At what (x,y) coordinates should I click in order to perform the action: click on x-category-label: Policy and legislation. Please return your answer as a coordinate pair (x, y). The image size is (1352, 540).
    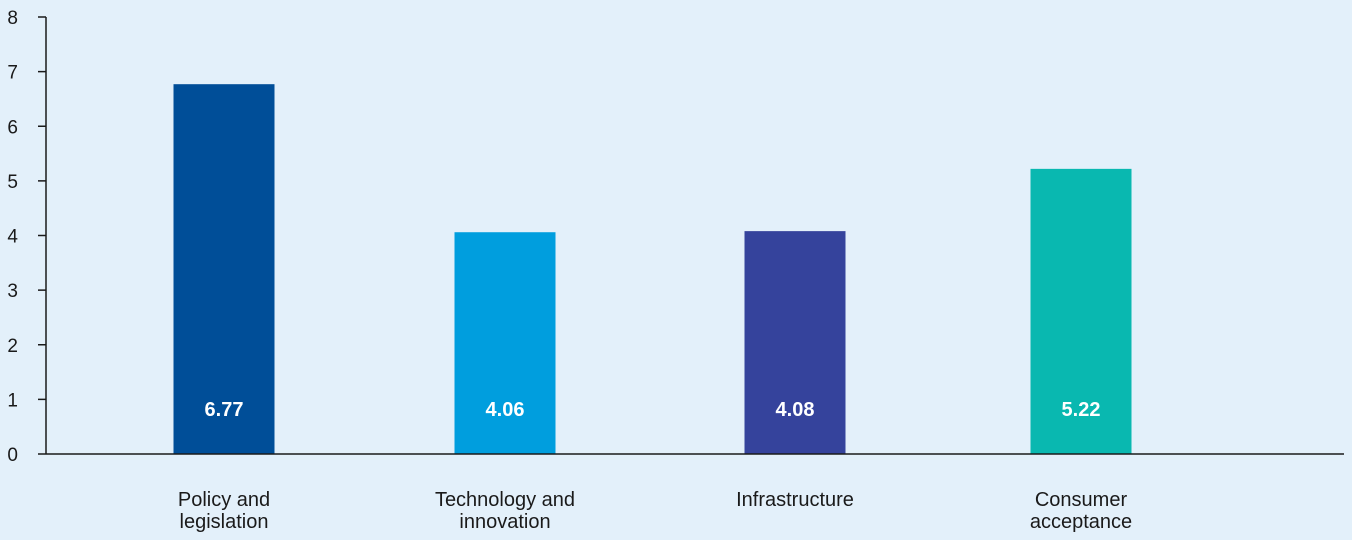
    Looking at the image, I should click on (224, 511).